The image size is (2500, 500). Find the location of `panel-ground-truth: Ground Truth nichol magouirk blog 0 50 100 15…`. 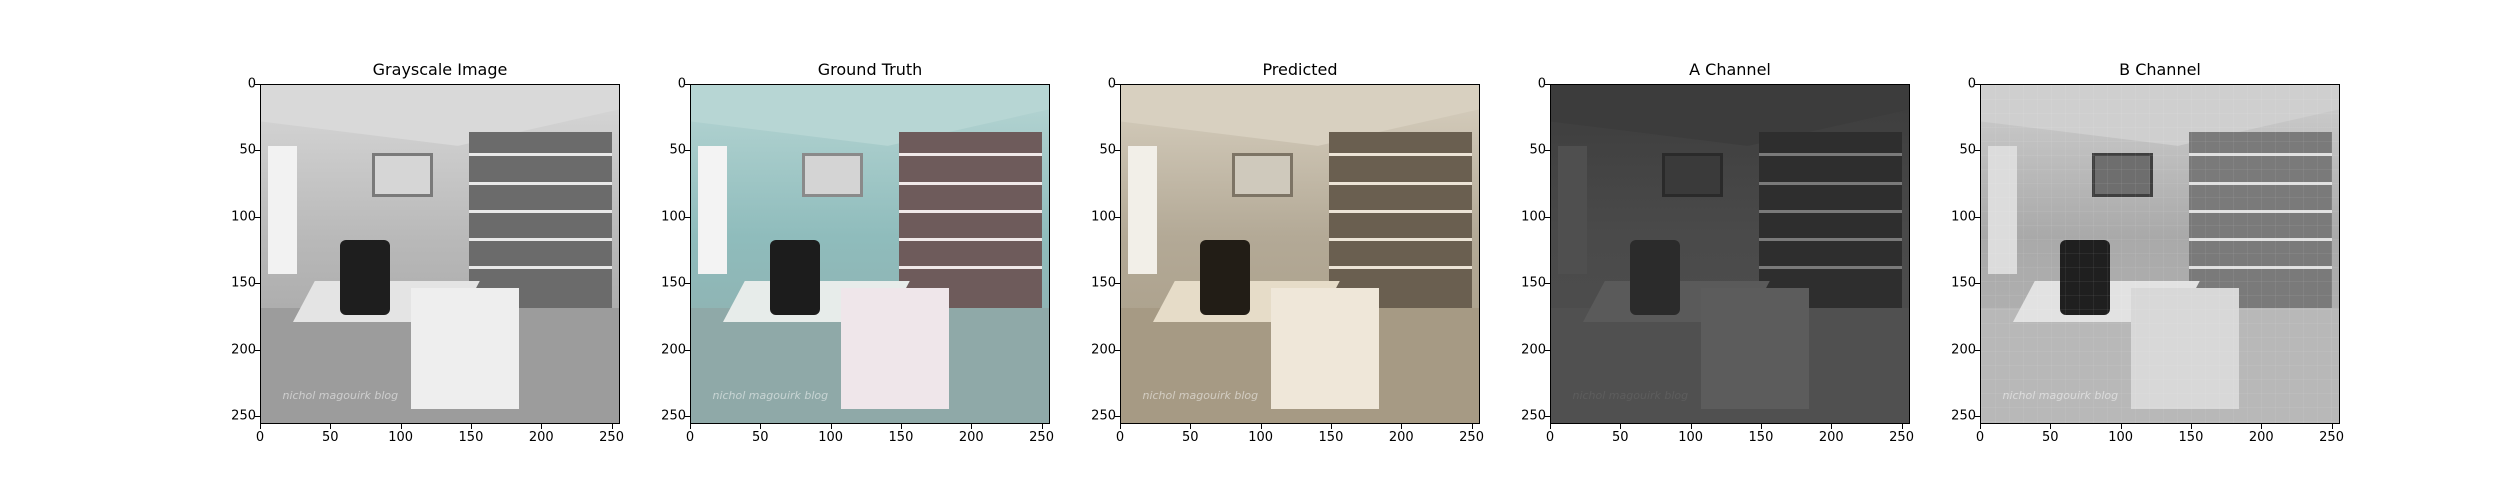

panel-ground-truth: Ground Truth nichol magouirk blog 0 50 100 15… is located at coordinates (857, 255).